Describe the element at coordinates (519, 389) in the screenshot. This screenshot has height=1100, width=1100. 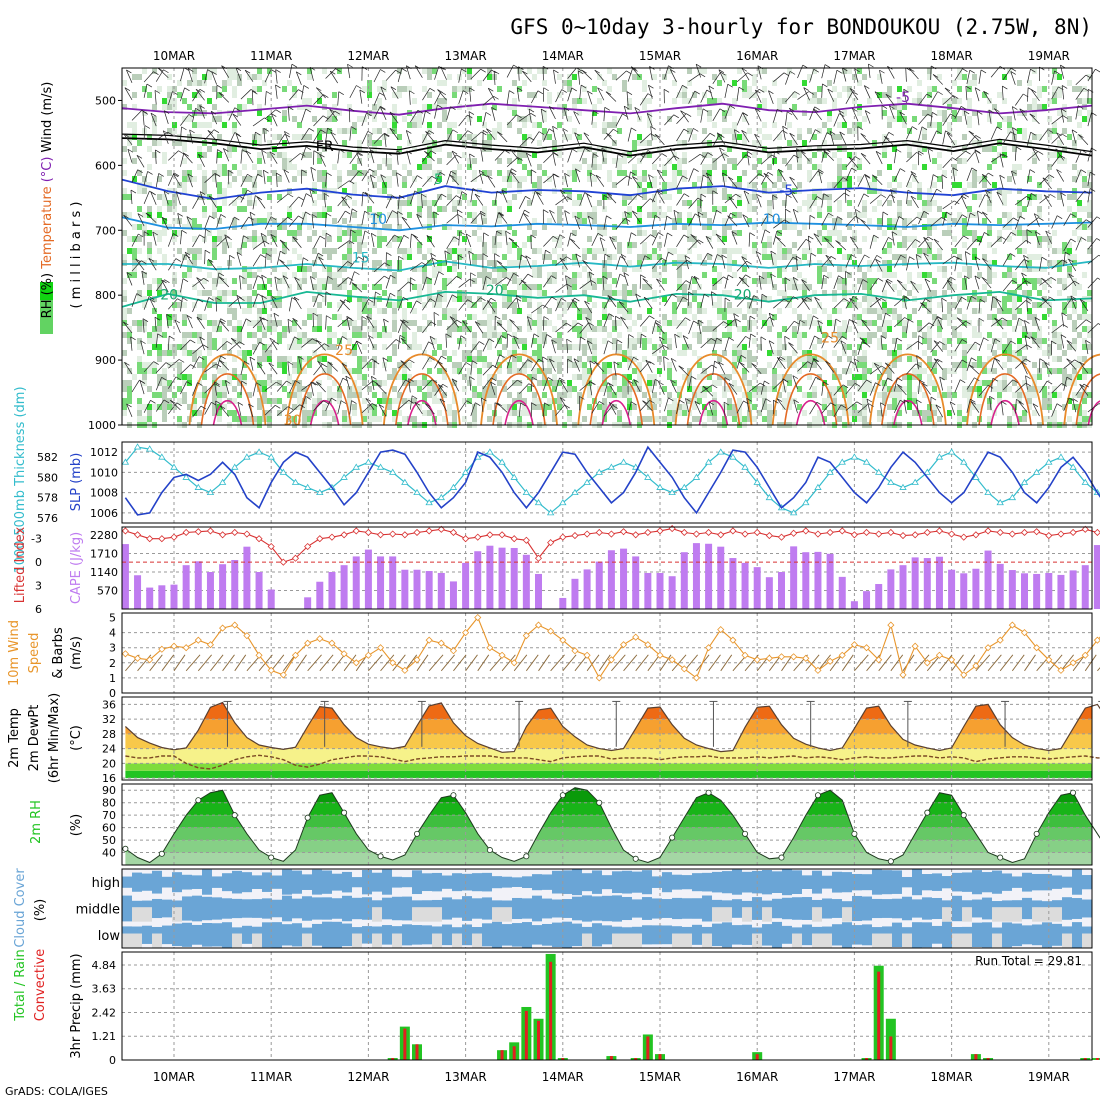
I see `isotherm-25-loop` at that location.